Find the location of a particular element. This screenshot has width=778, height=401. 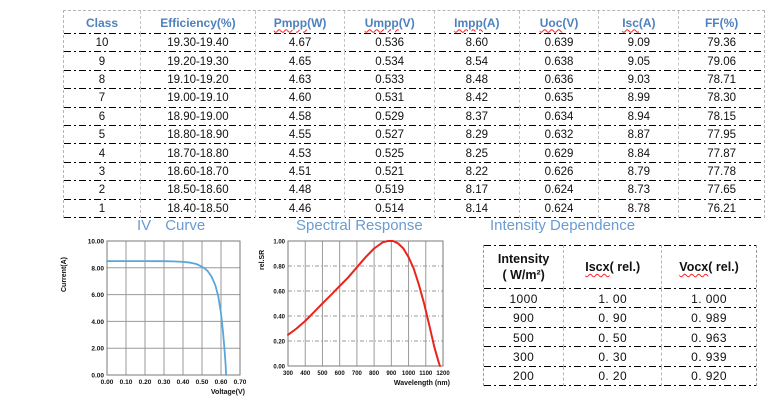

intensity-table-cell: 0. 50 is located at coordinates (613, 337).